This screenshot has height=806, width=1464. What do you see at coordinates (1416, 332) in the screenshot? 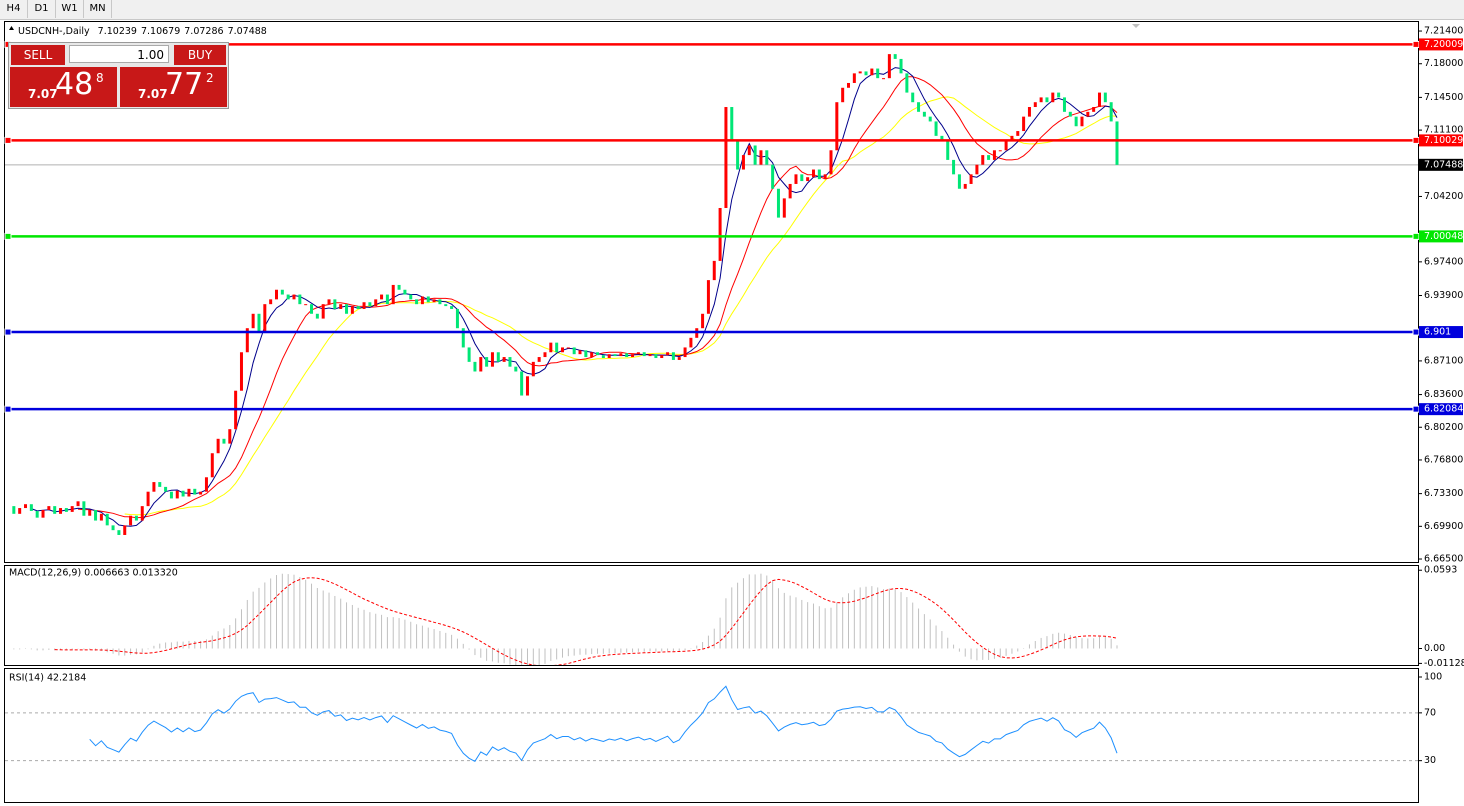
I see `level-handle` at bounding box center [1416, 332].